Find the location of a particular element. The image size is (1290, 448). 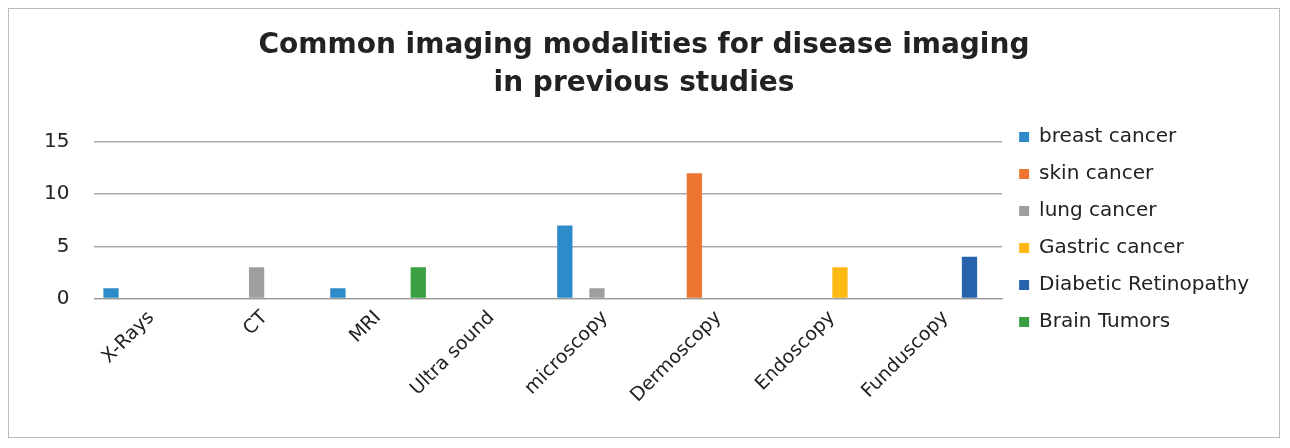

y-tick-label: 10 is located at coordinates (57, 192).